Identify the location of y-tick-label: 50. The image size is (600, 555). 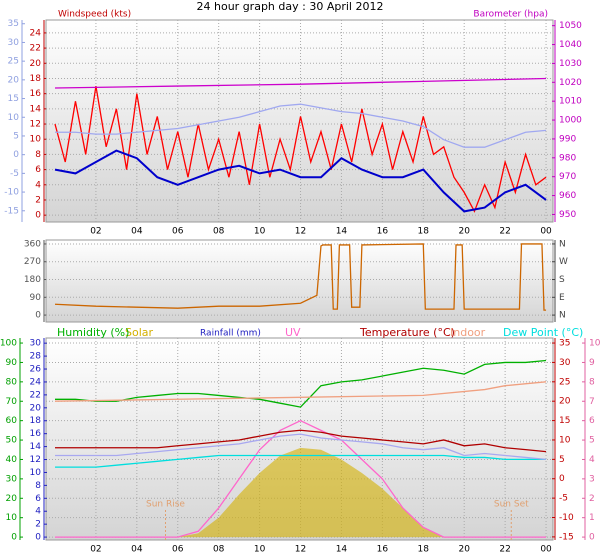
(12, 441).